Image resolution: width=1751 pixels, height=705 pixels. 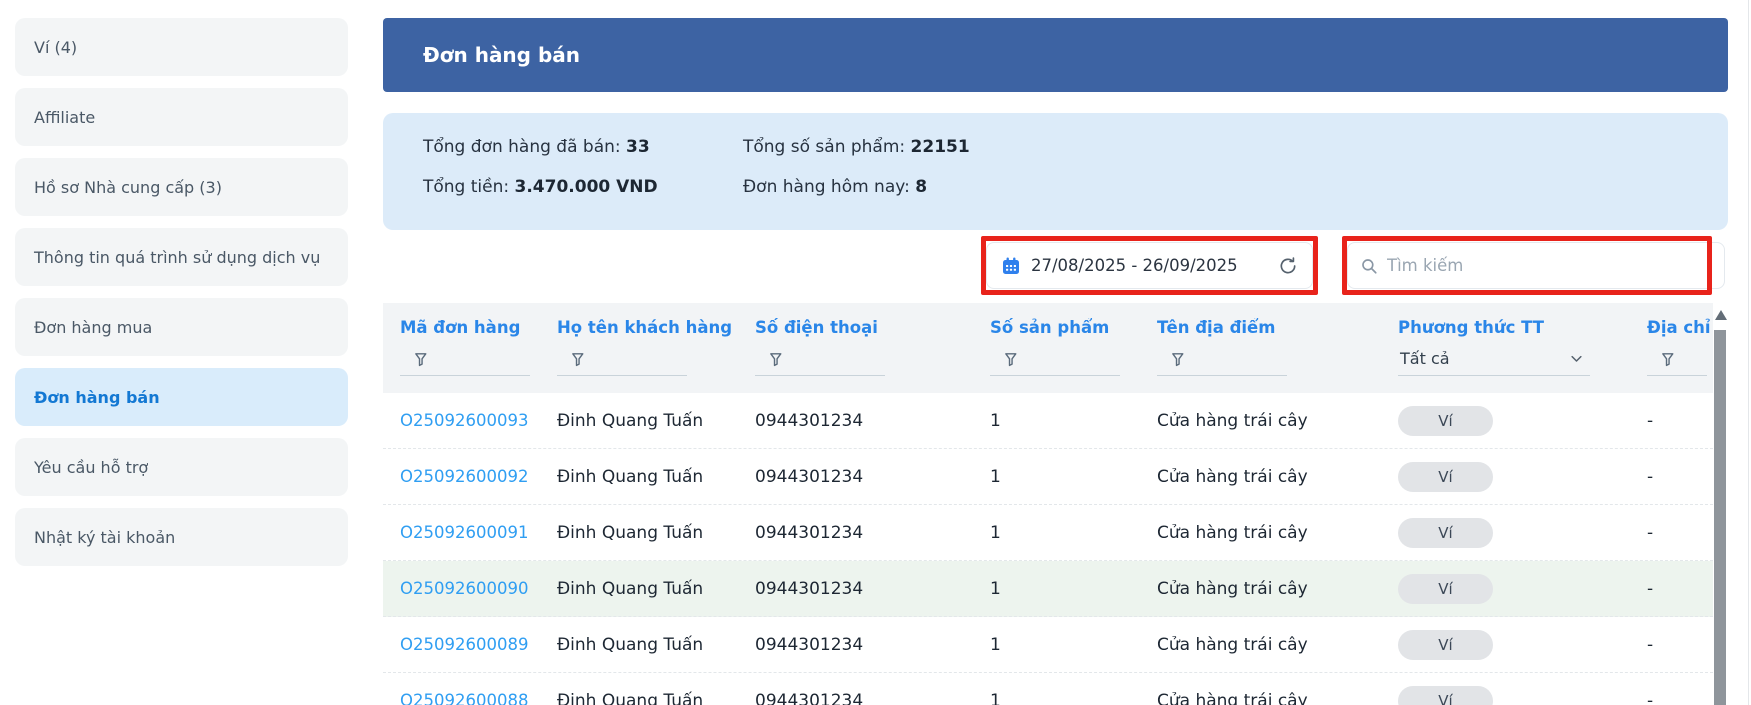 What do you see at coordinates (464, 420) in the screenshot?
I see `order-id-link: O25092600093` at bounding box center [464, 420].